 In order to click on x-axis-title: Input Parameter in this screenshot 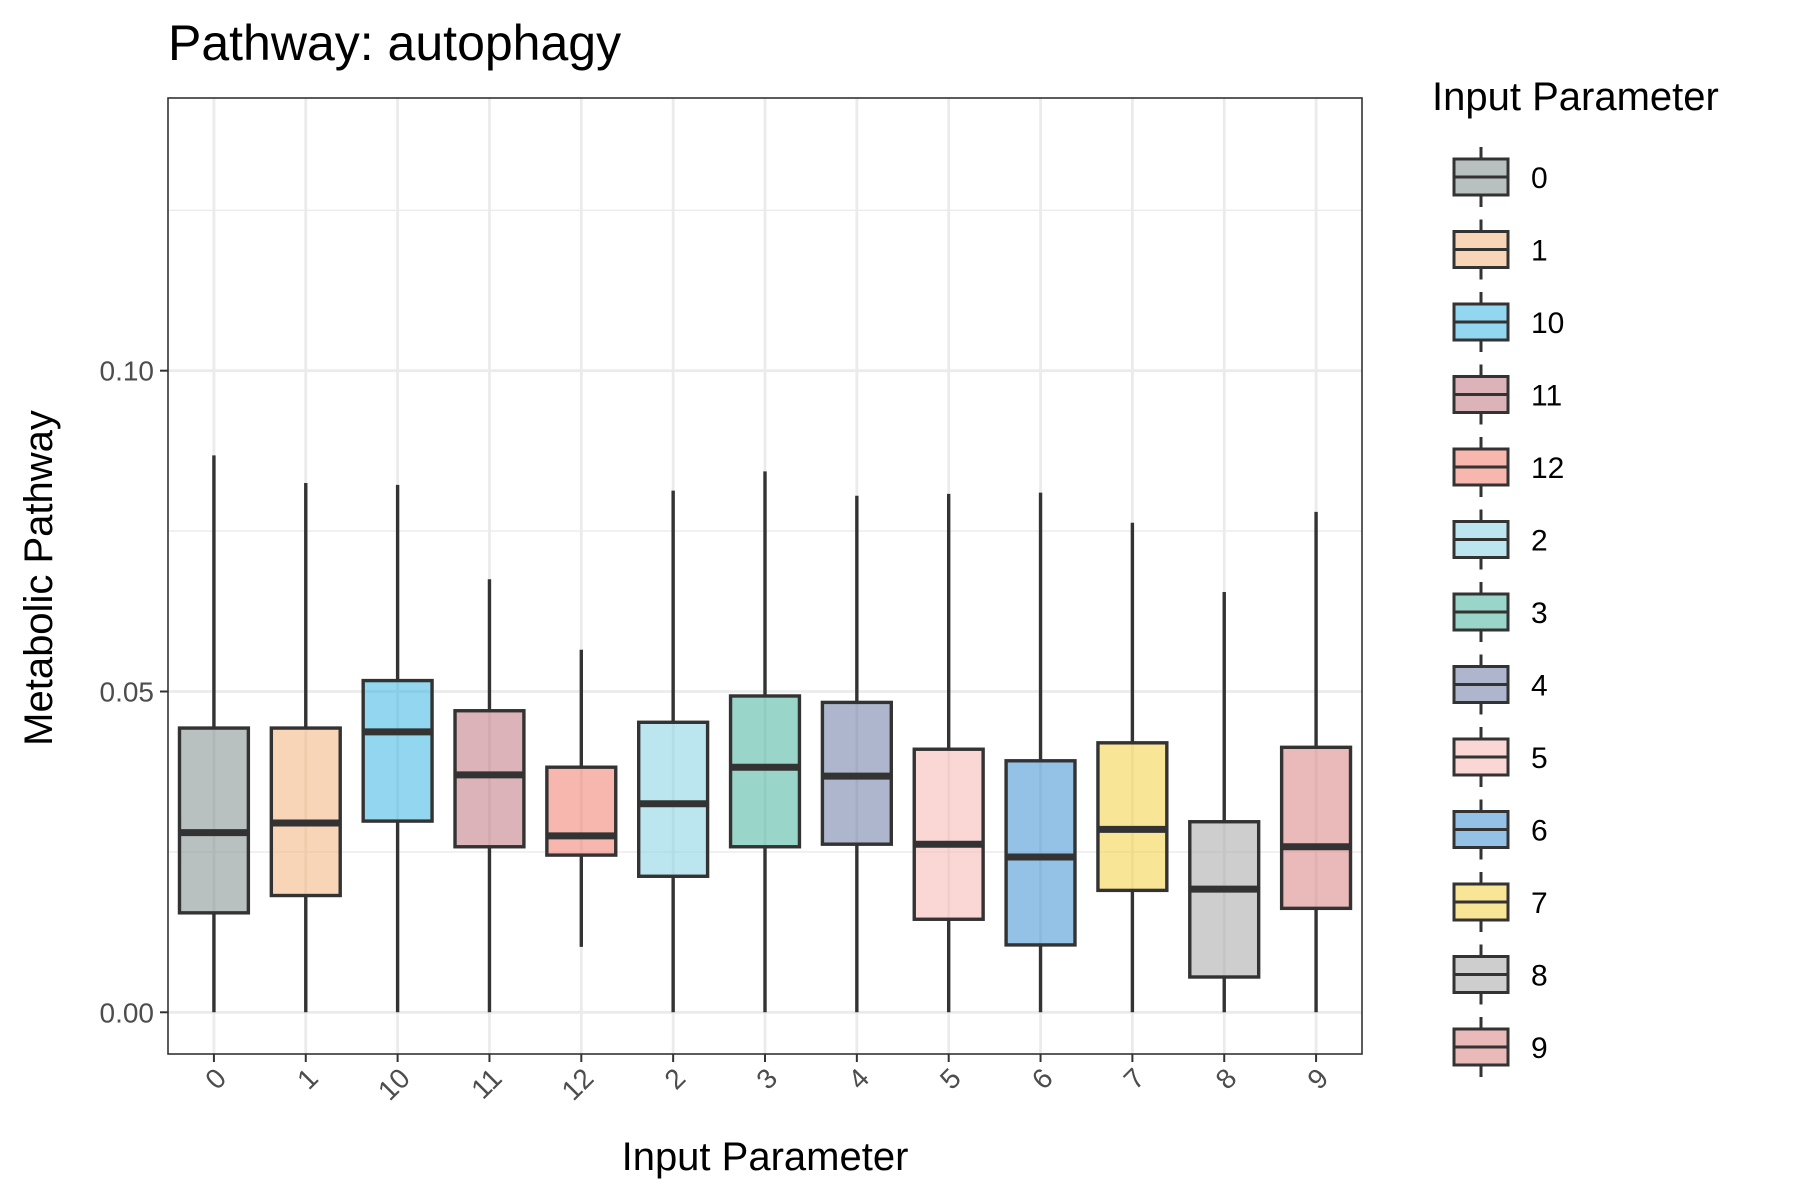, I will do `click(765, 1157)`.